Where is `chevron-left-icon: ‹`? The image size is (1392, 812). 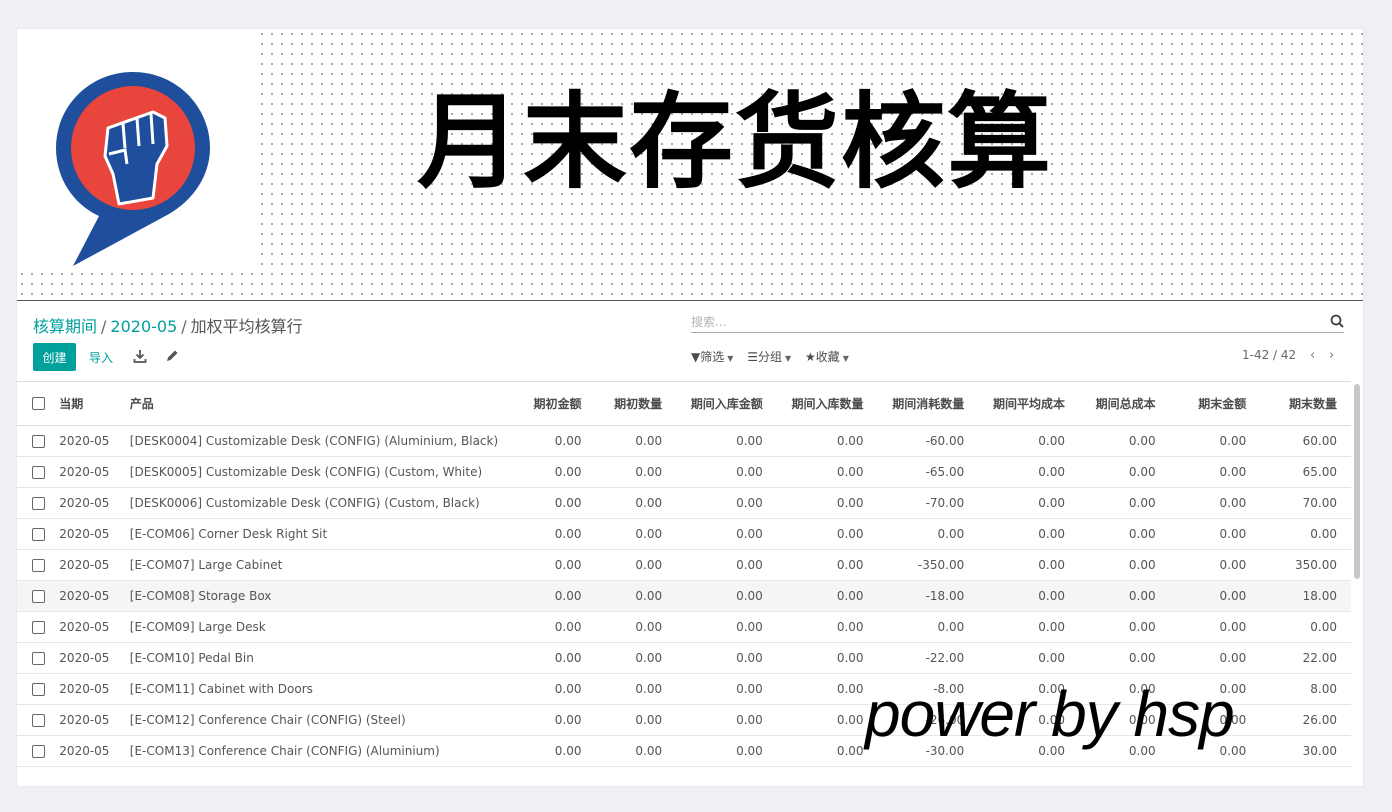
chevron-left-icon: ‹ is located at coordinates (1313, 355).